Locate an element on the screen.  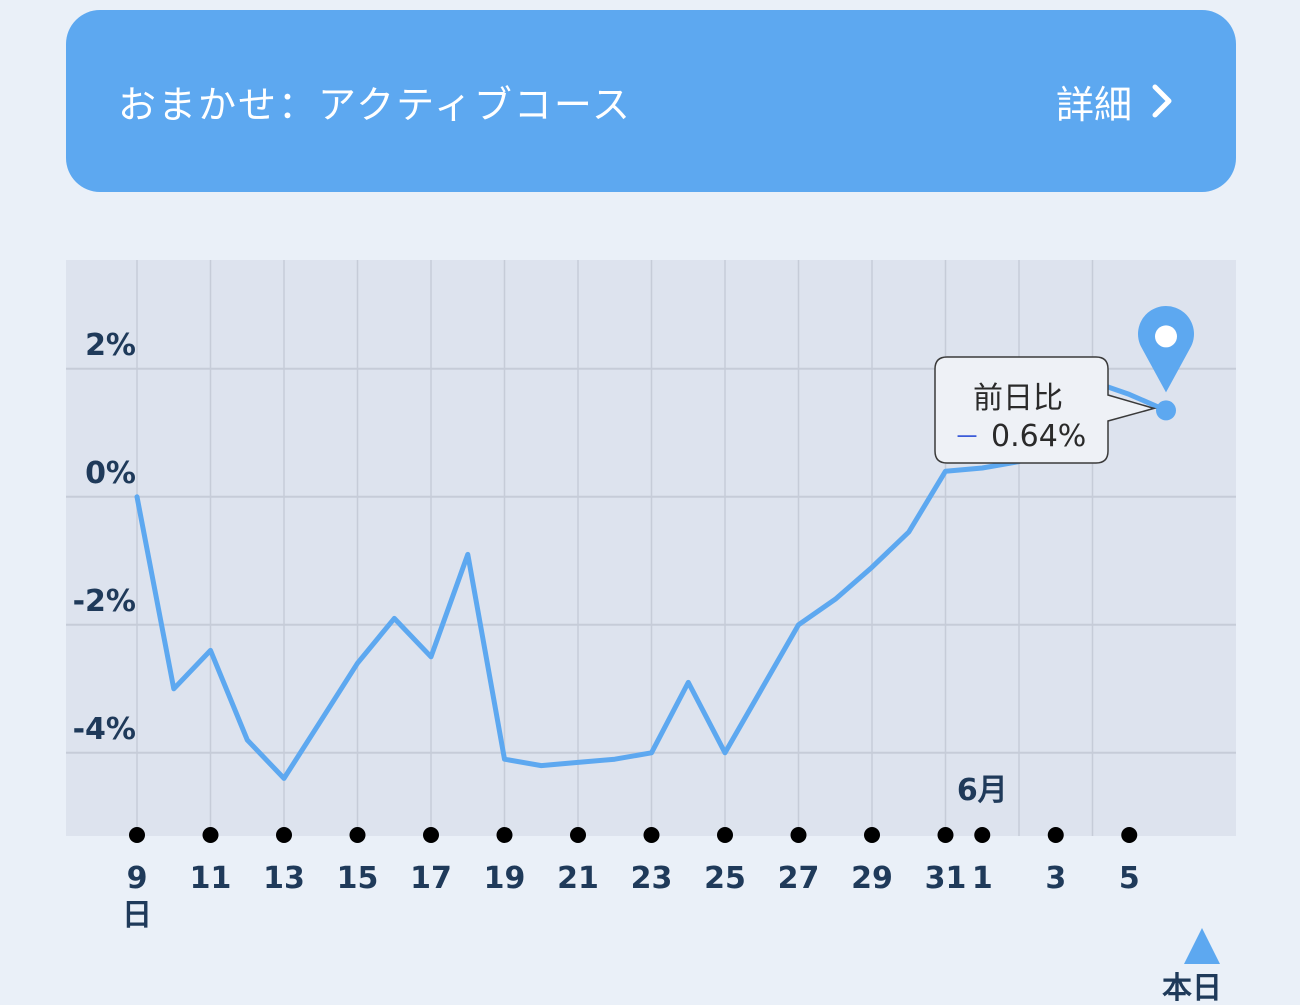
detail-link: 詳細 is located at coordinates (1114, 101).